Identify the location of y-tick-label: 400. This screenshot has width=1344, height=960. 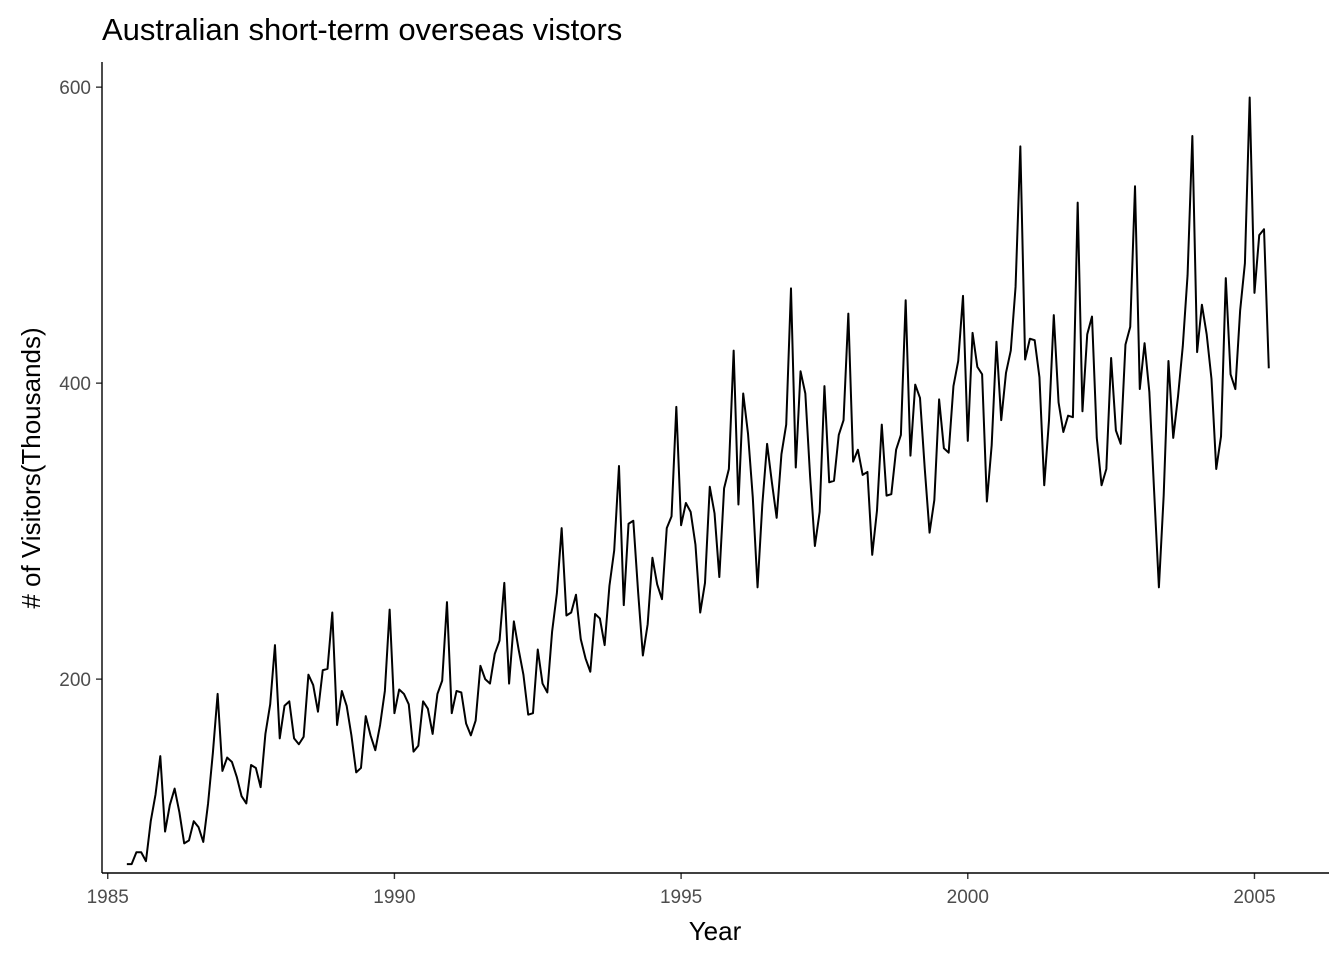
(75, 384).